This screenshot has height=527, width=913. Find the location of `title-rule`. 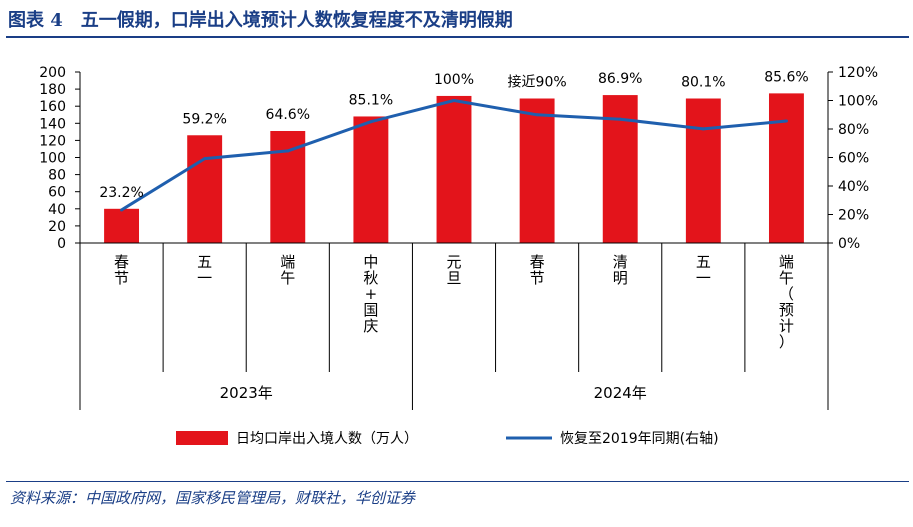

title-rule is located at coordinates (457, 37).